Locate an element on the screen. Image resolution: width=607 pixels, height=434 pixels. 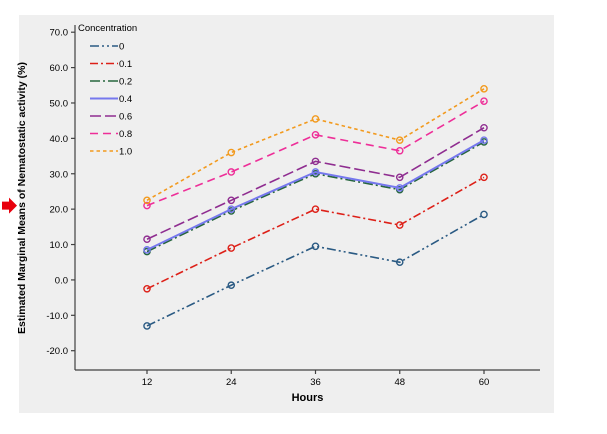
legend-label: 0.8 is located at coordinates (125, 134).